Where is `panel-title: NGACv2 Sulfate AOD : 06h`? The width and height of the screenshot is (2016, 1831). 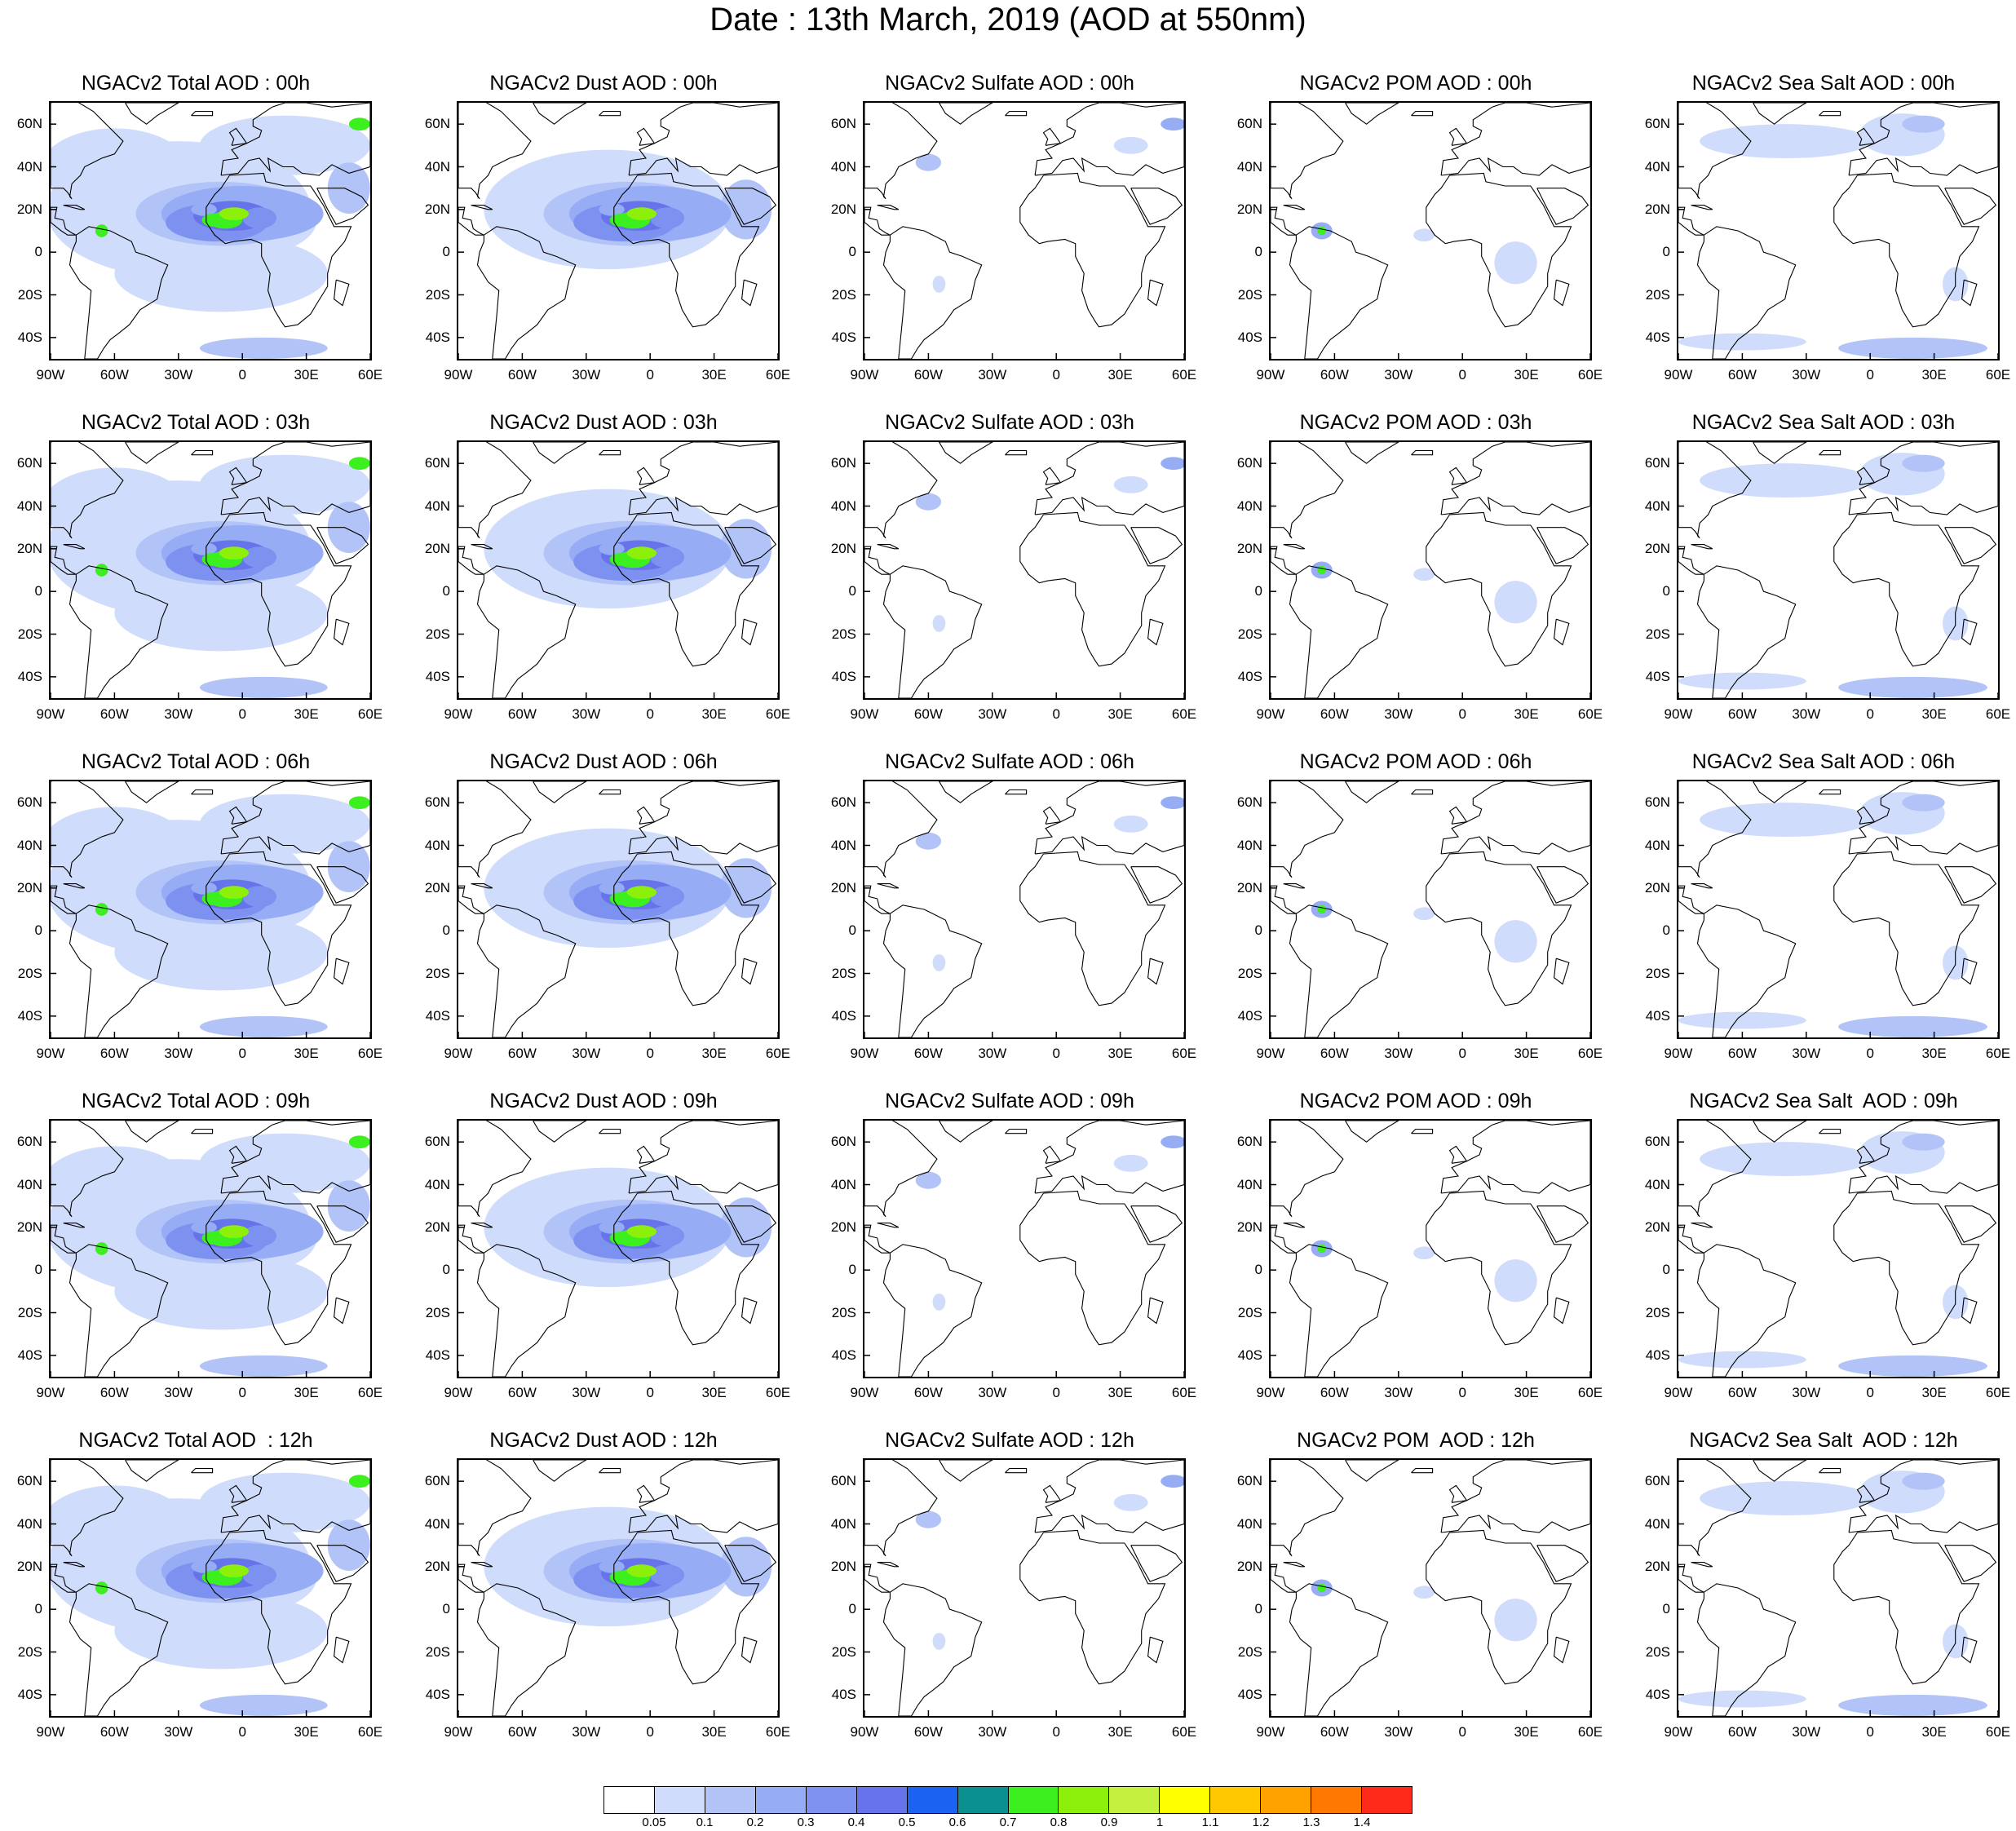
panel-title: NGACv2 Sulfate AOD : 06h is located at coordinates (1009, 761).